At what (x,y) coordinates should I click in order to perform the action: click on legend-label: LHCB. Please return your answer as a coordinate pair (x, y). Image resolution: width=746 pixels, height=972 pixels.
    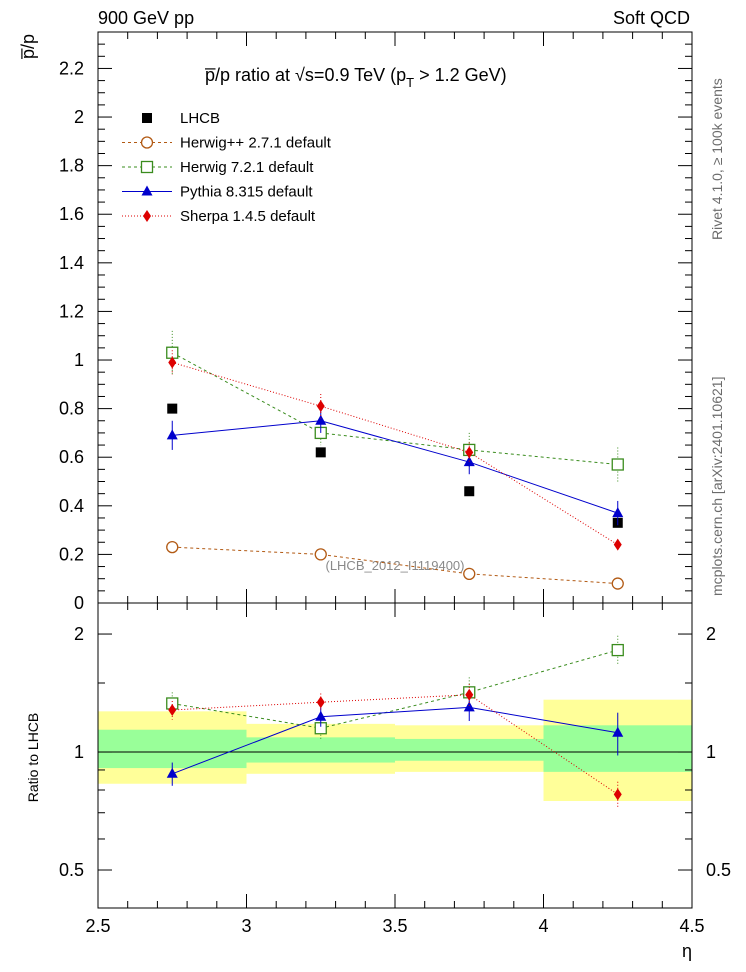
    Looking at the image, I should click on (200, 118).